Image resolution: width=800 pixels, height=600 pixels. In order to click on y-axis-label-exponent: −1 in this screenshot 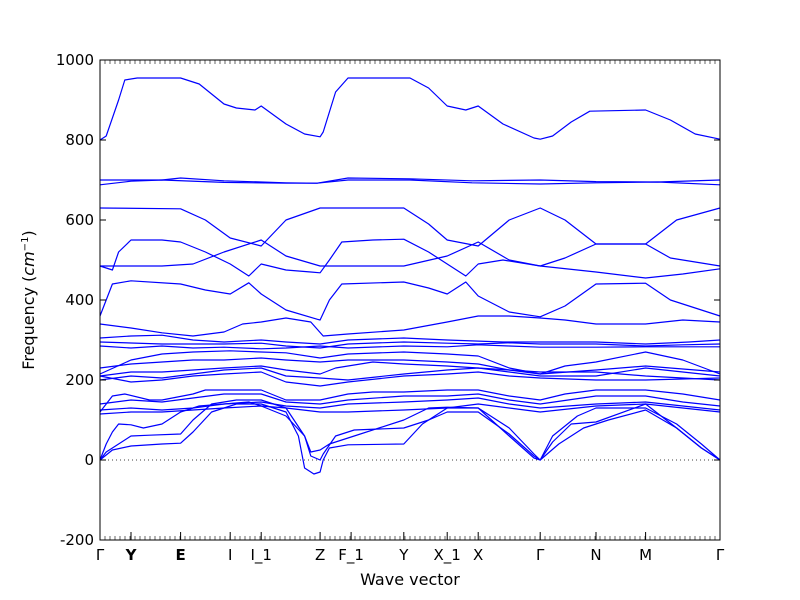, I will do `click(25, 244)`.